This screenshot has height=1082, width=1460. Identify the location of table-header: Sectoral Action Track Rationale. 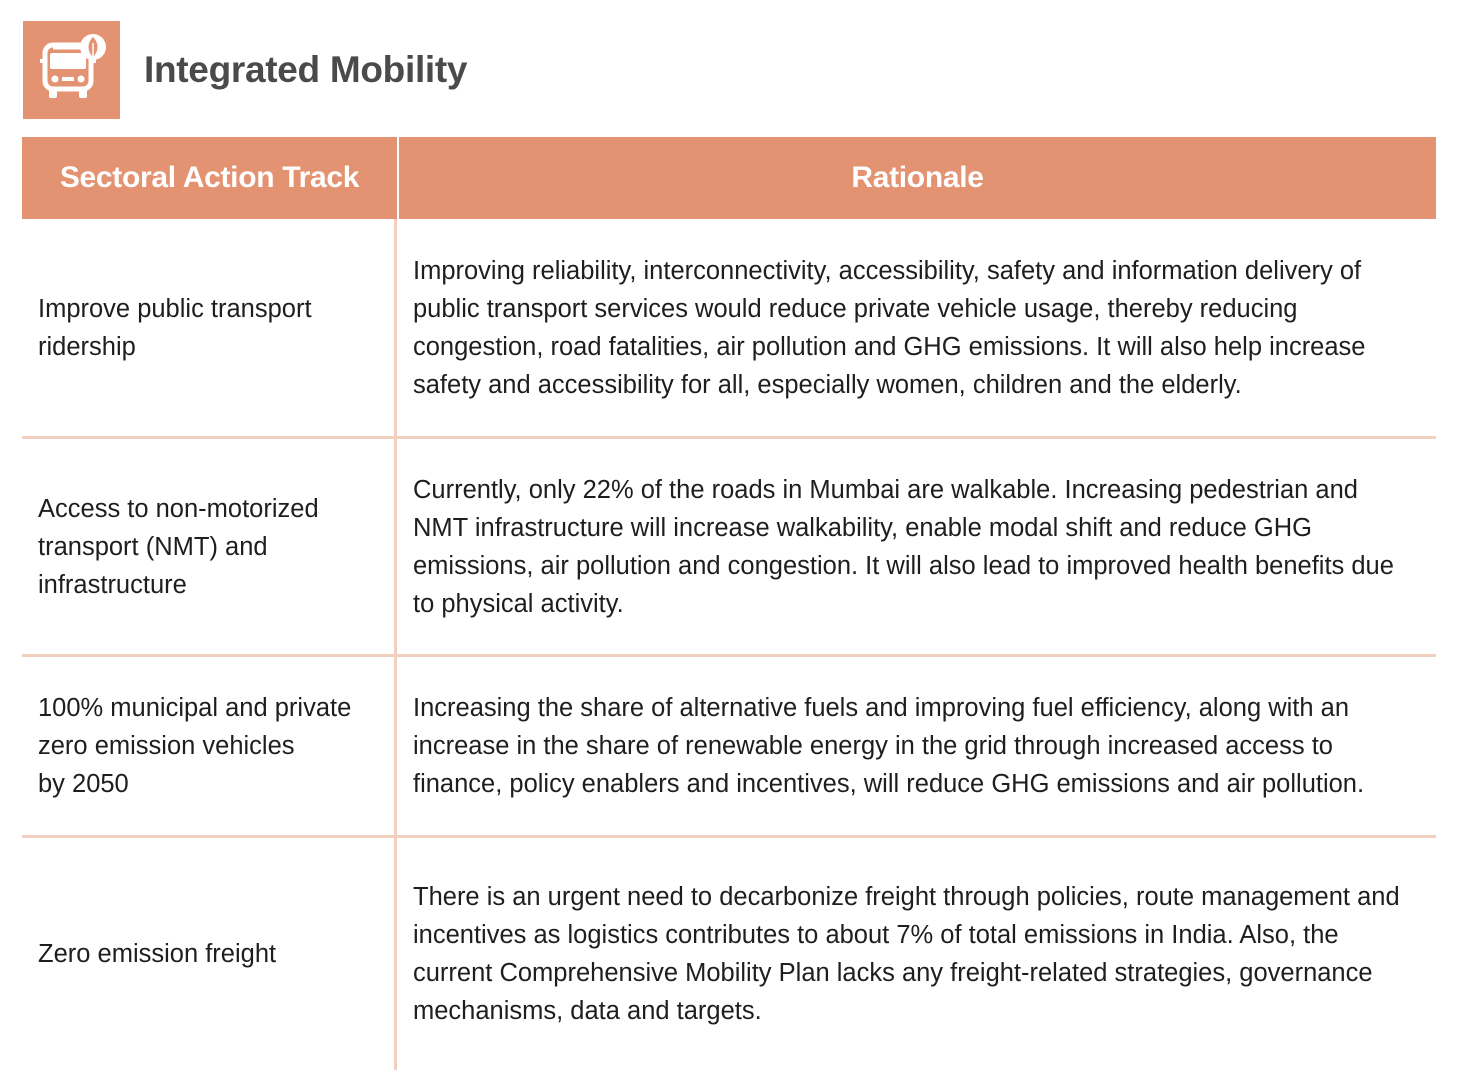
(729, 178).